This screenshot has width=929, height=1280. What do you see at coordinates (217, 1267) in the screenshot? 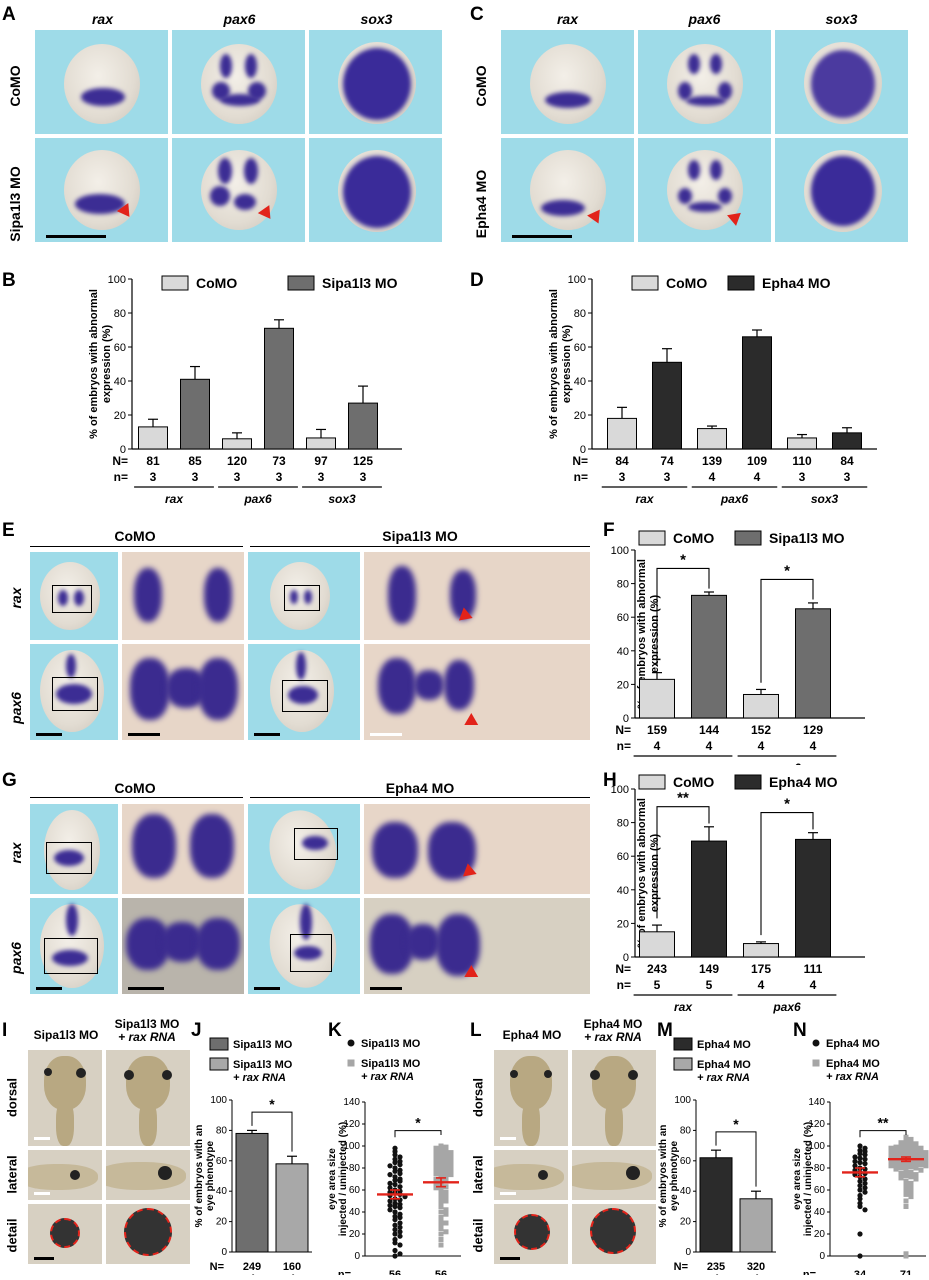
I see `n-label: N=` at bounding box center [217, 1267].